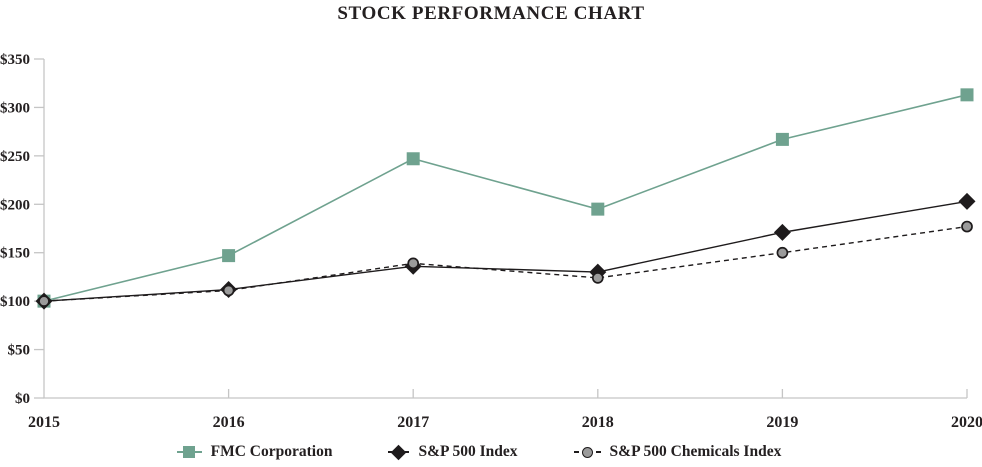  What do you see at coordinates (15, 60) in the screenshot?
I see `y-axis-label: $350` at bounding box center [15, 60].